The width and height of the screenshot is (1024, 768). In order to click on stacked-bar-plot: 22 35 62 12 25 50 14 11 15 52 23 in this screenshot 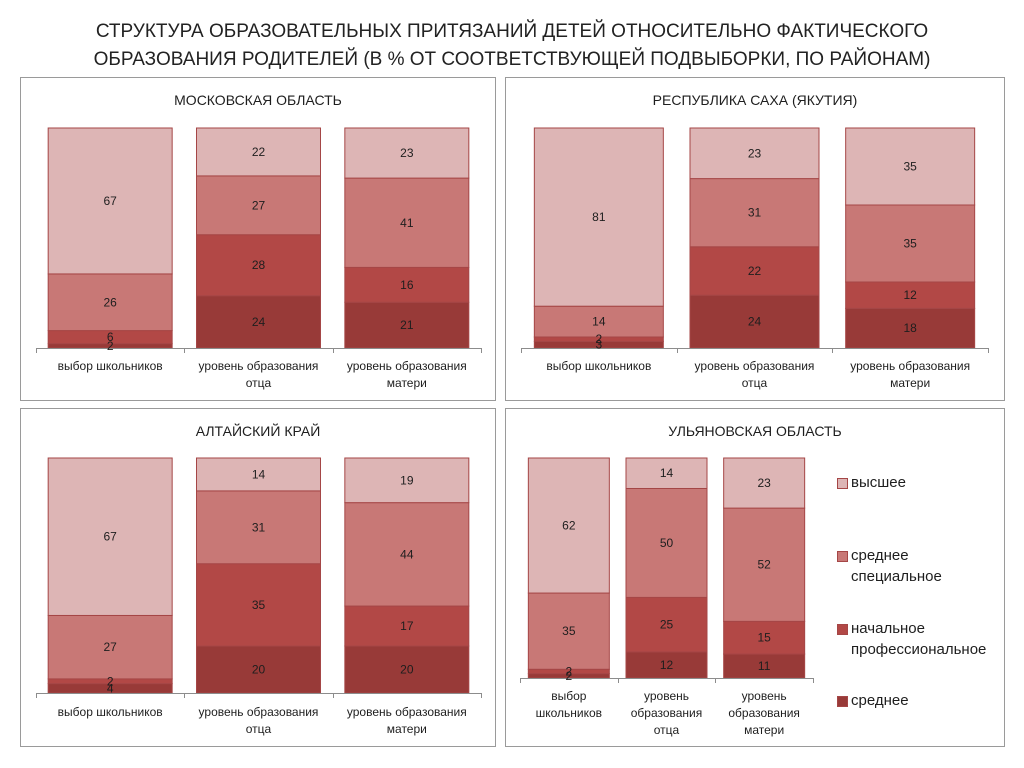, I will do `click(667, 570)`.